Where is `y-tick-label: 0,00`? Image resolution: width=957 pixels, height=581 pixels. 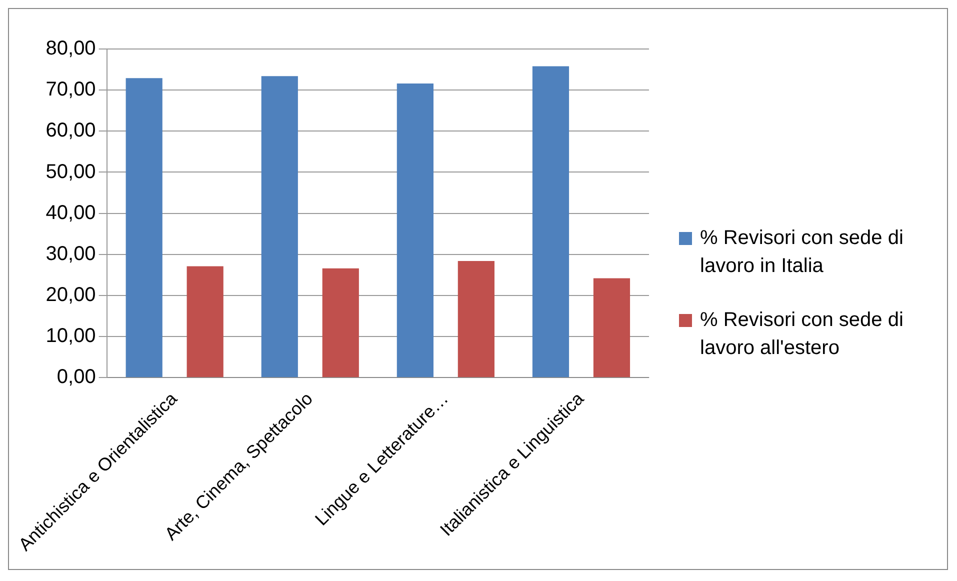 y-tick-label: 0,00 is located at coordinates (76, 377).